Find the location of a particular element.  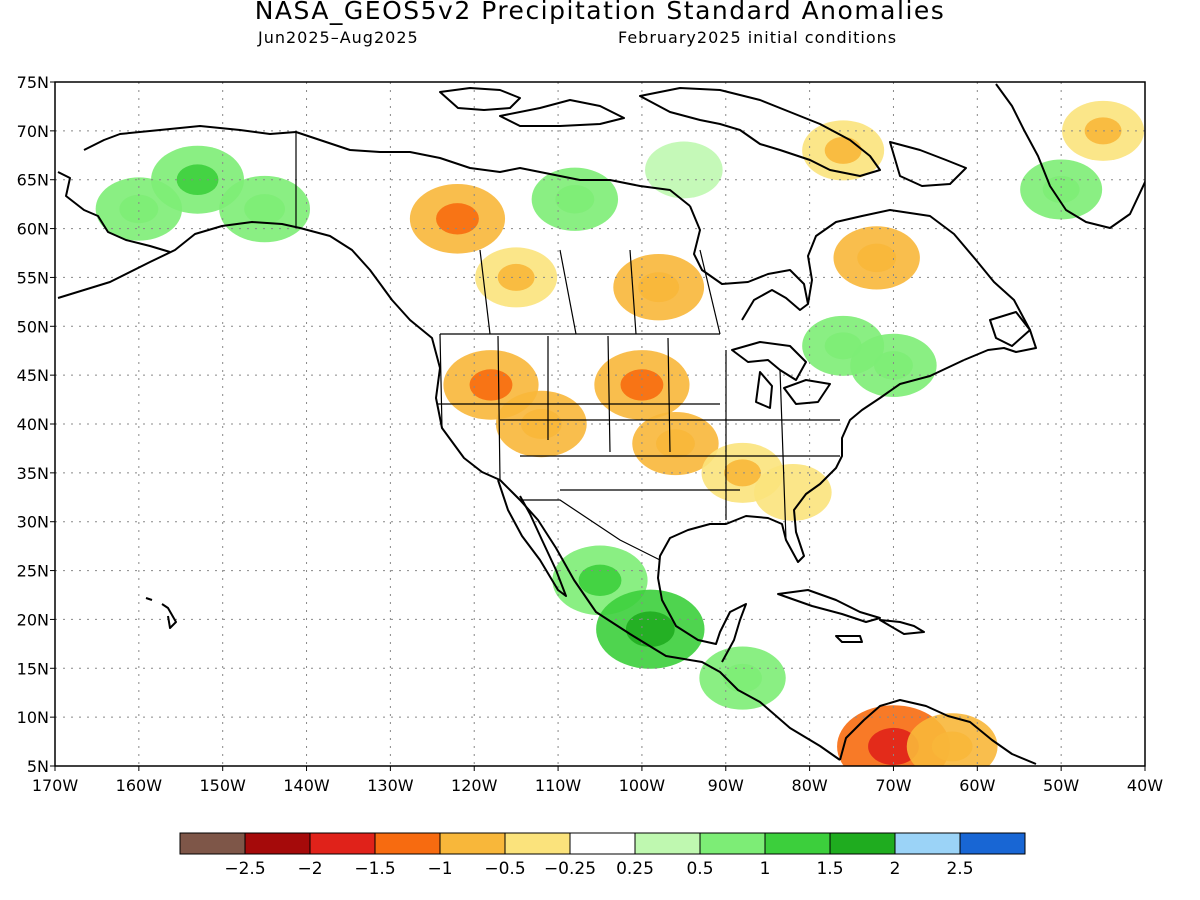

lat-tick-label: 65N is located at coordinates (33, 180).